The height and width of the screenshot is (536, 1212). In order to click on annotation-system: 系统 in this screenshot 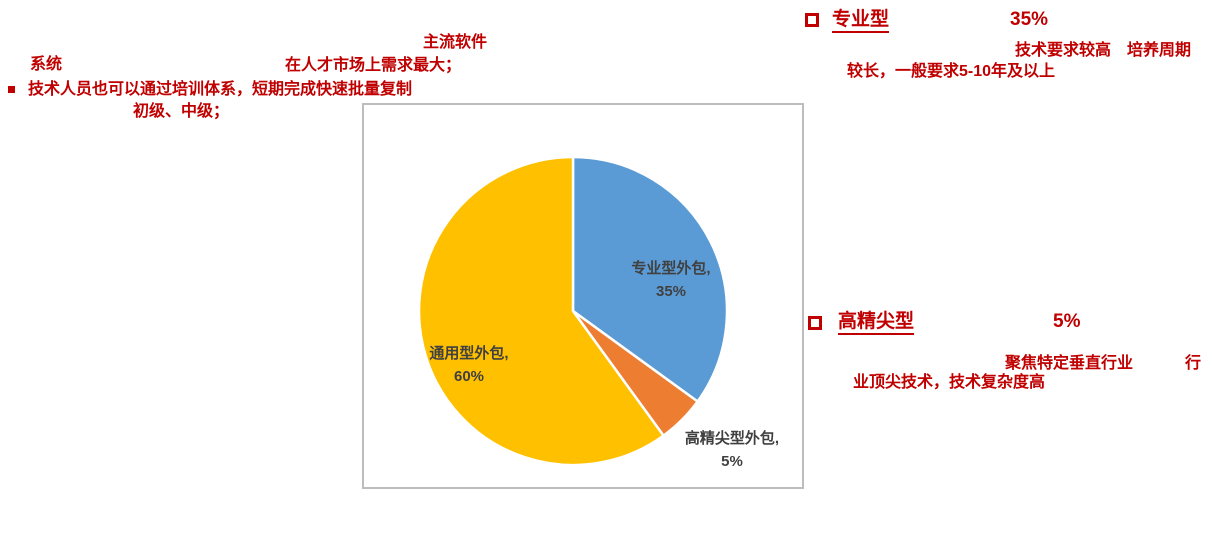, I will do `click(46, 64)`.